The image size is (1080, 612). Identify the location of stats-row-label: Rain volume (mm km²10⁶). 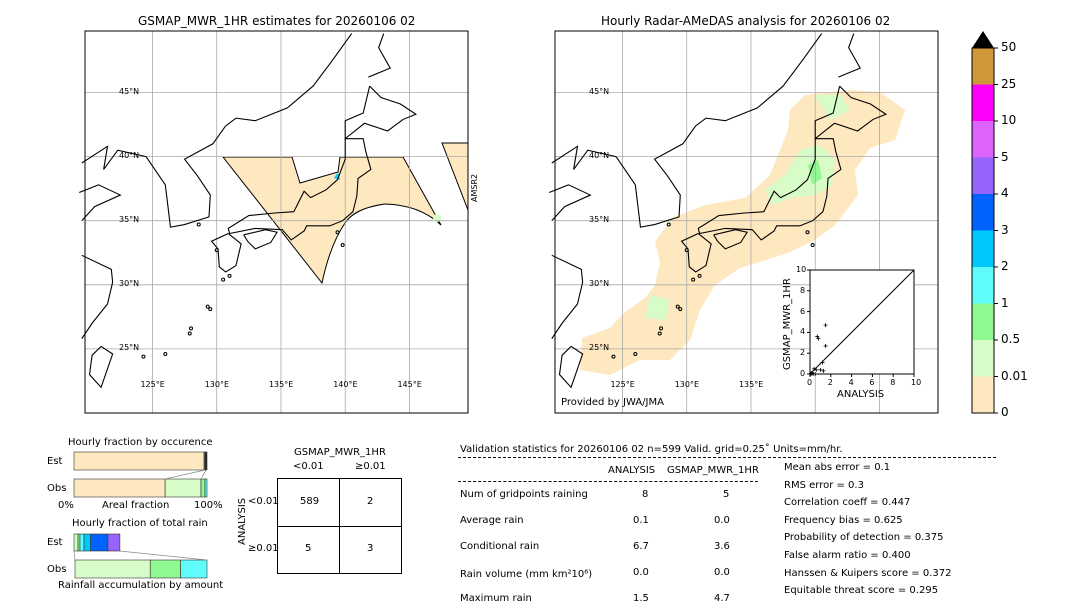
(526, 574).